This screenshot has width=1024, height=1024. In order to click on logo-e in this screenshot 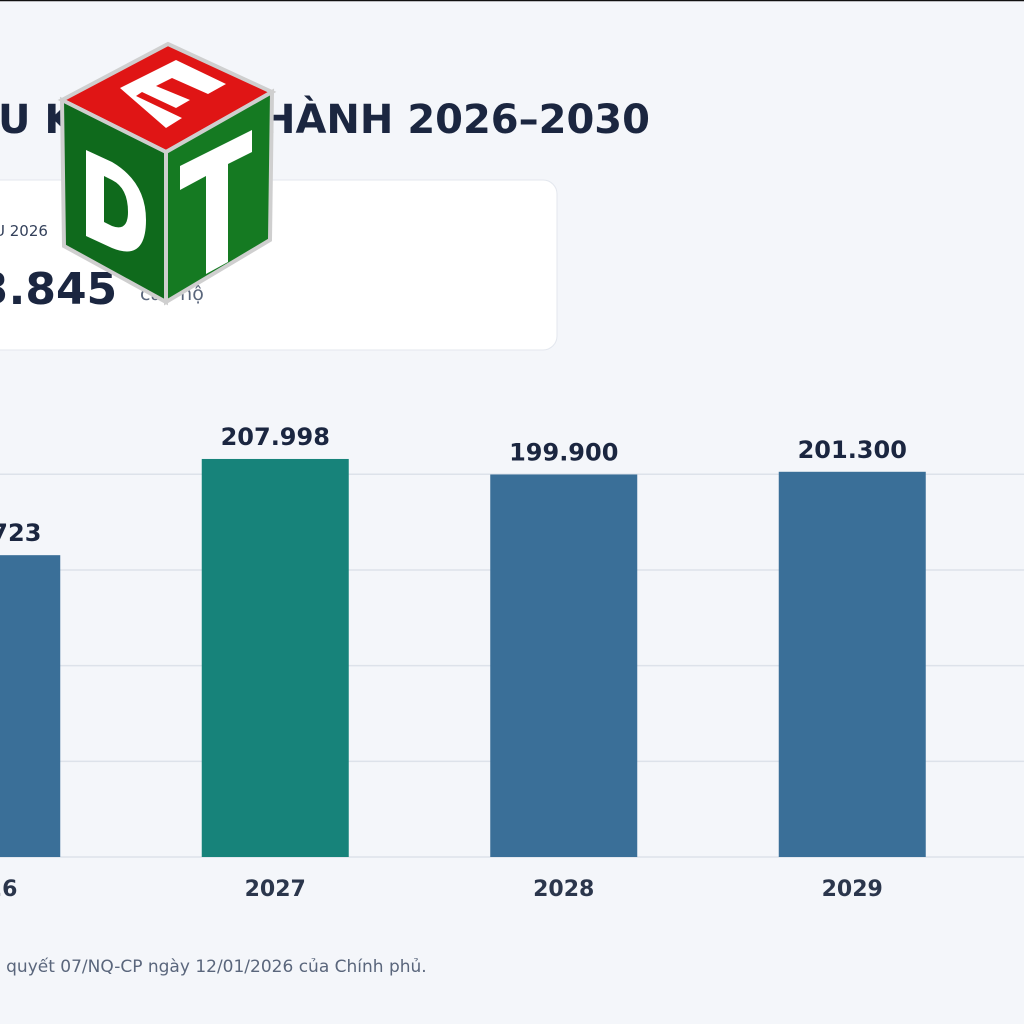, I will do `click(173, 94)`.